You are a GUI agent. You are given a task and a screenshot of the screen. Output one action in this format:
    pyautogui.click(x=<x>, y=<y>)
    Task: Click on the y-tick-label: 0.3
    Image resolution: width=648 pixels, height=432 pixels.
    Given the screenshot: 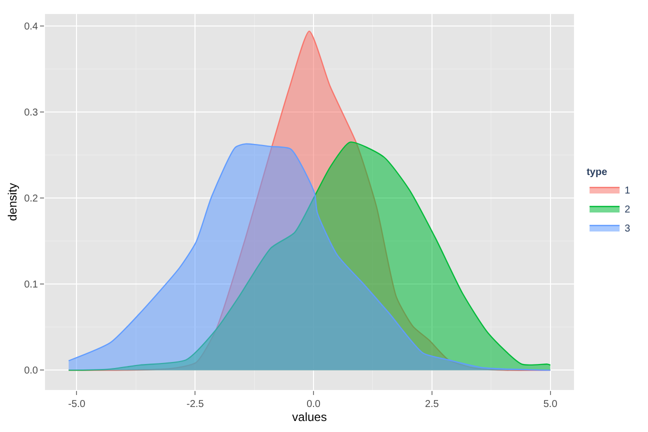 What is the action you would take?
    pyautogui.click(x=31, y=113)
    